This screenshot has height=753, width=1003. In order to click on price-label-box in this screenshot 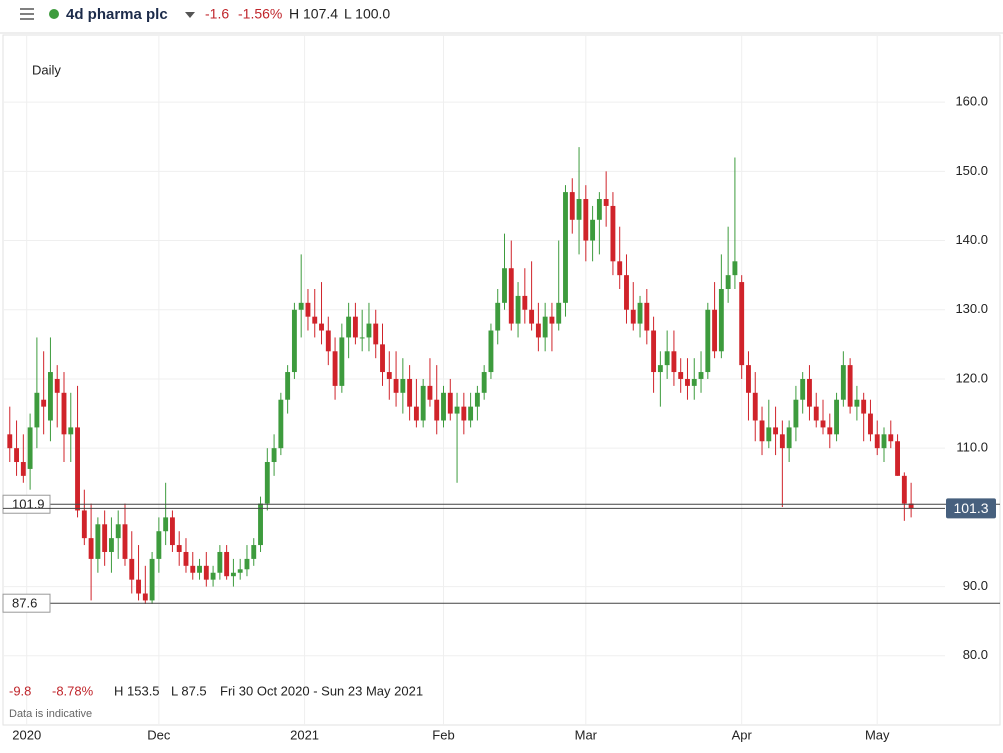, I will do `click(26, 603)`.